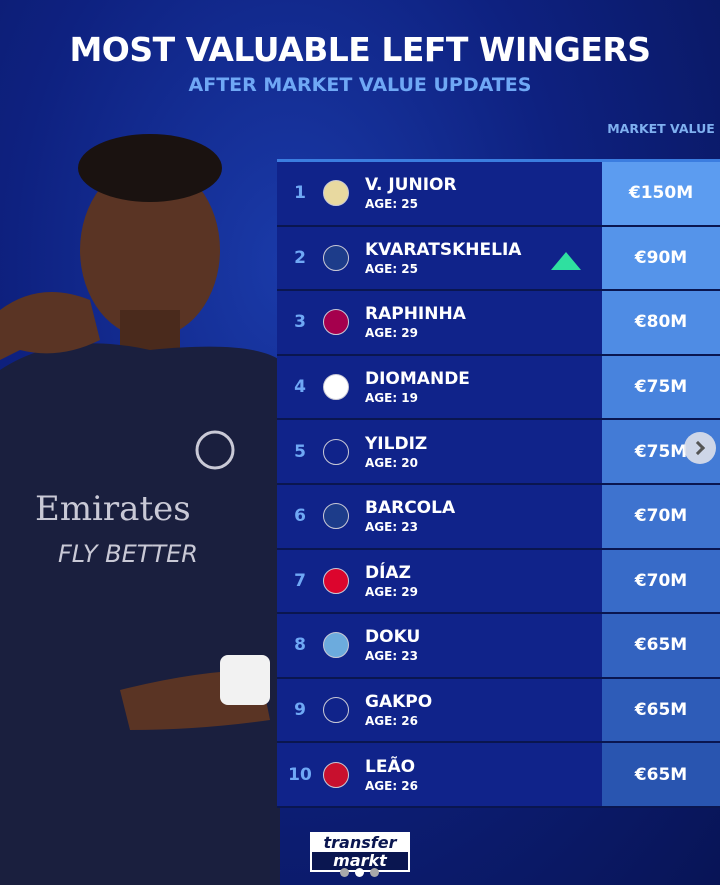  What do you see at coordinates (498, 388) in the screenshot?
I see `table-row: 4 DIOMANDE AGE: 19 €75M` at bounding box center [498, 388].